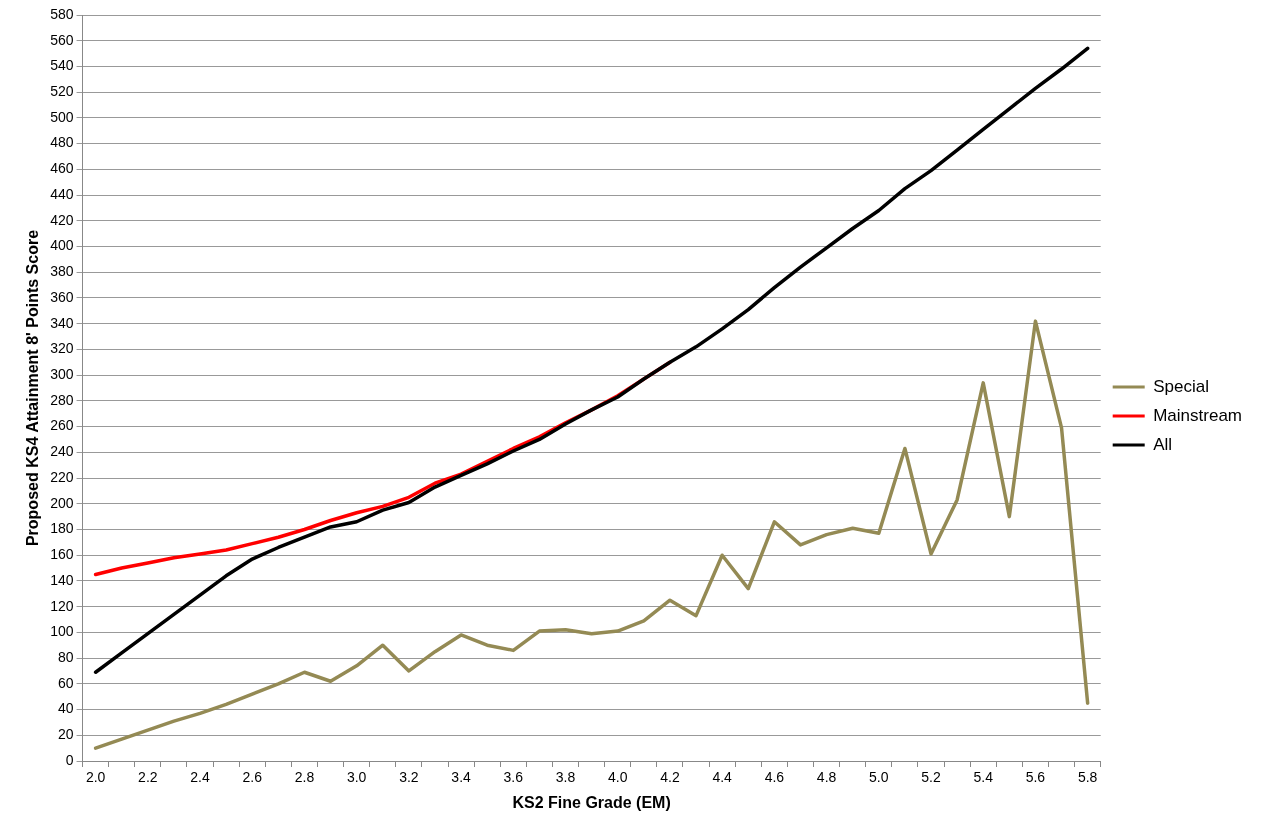 The width and height of the screenshot is (1262, 827). I want to click on y-tick-label: 420, so click(62, 219).